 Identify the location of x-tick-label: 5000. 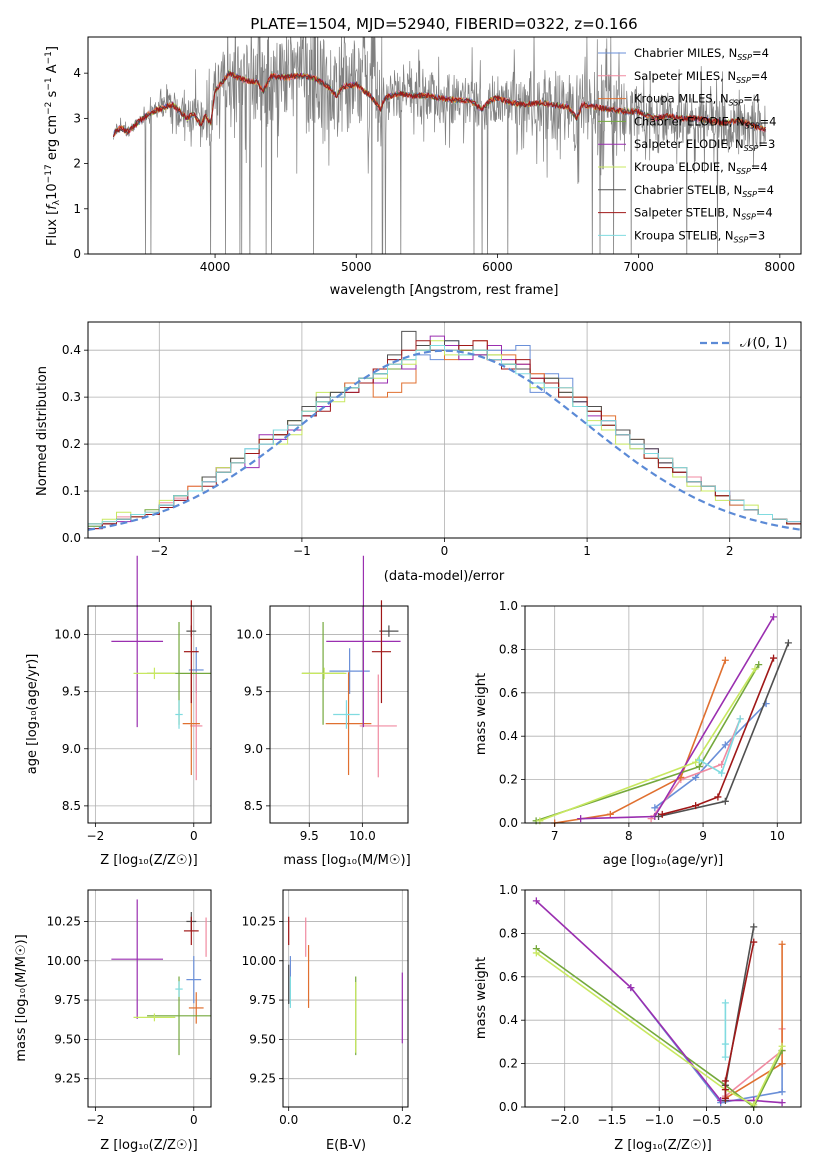
(356, 267).